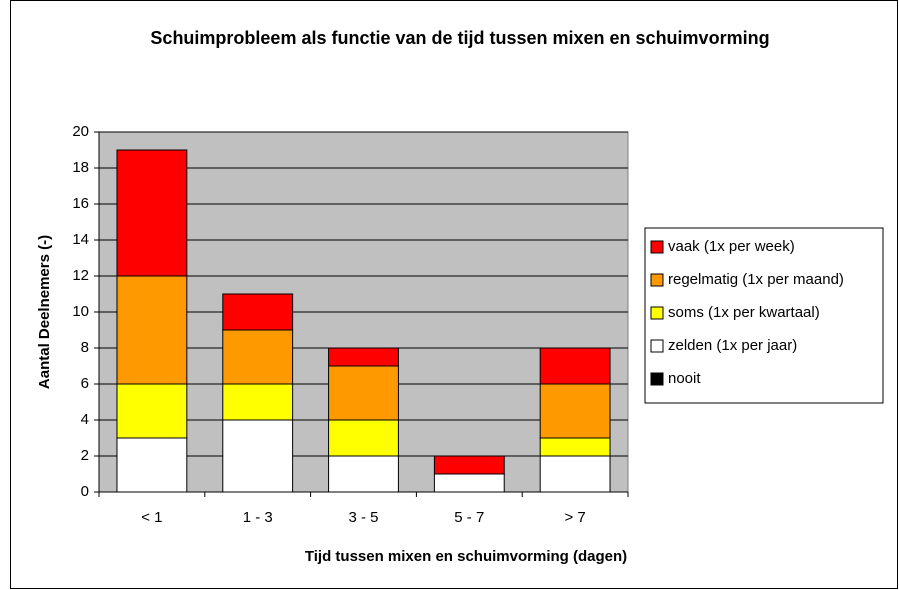 This screenshot has height=590, width=899. Describe the element at coordinates (85, 419) in the screenshot. I see `y-tick-label: 4` at that location.